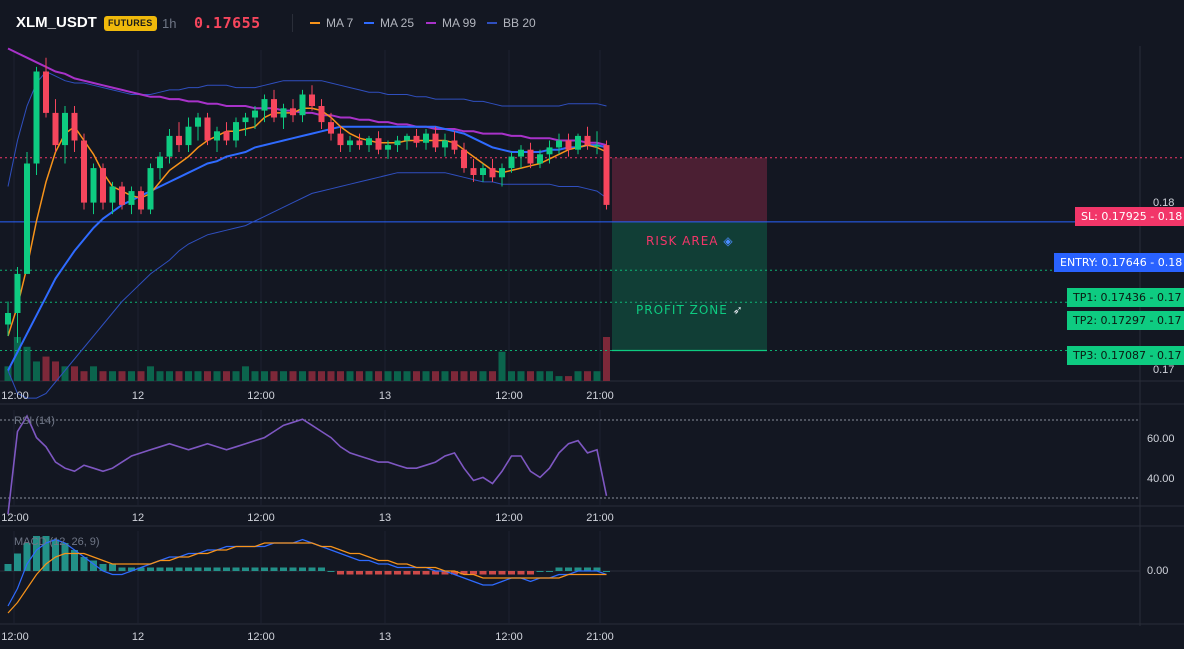 The height and width of the screenshot is (649, 1184). Describe the element at coordinates (331, 23) in the screenshot. I see `legend-ma7: MA 7` at that location.